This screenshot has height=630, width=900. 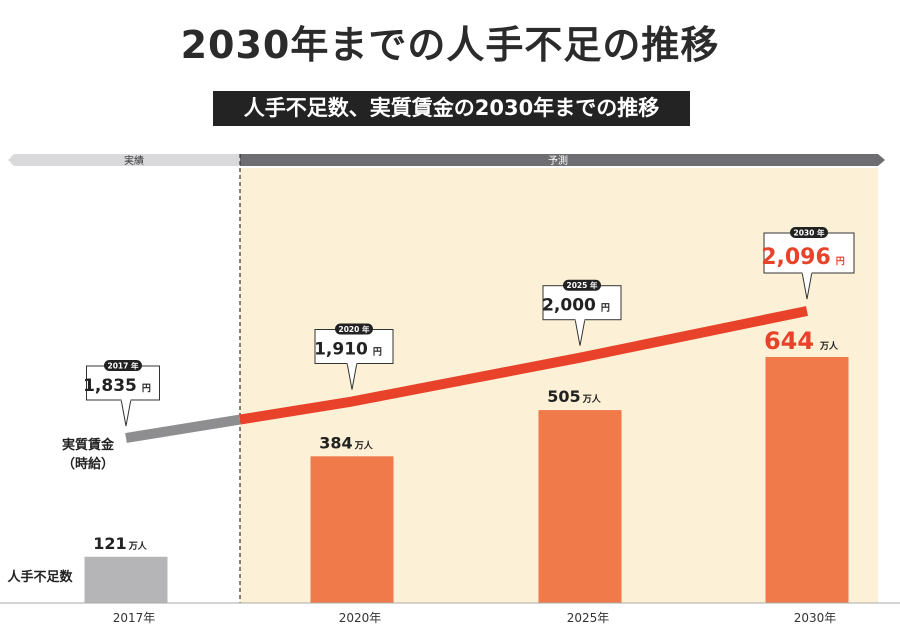 I want to click on x-tick-label-1: 2020年, so click(x=360, y=618).